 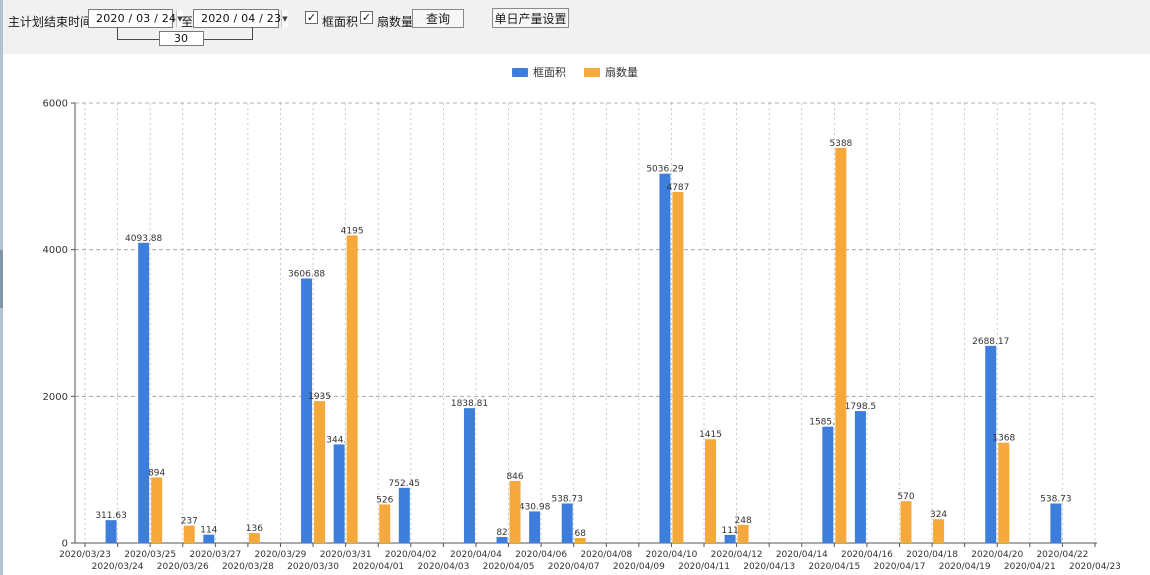 I want to click on bar-value-label: 5388, so click(x=840, y=144).